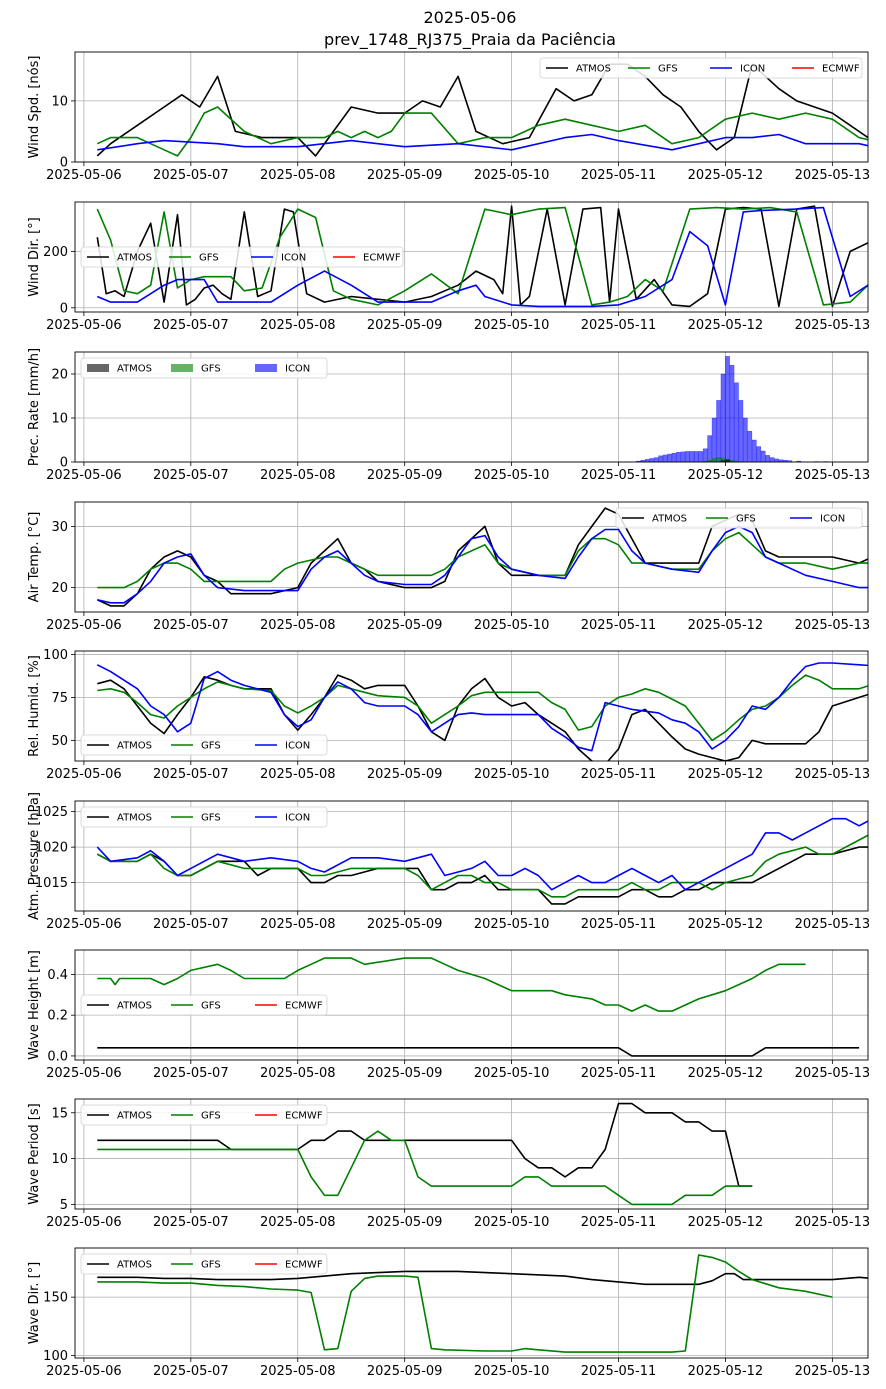  Describe the element at coordinates (34, 407) in the screenshot. I see `y-axis-label: Prec. Rate [mm/h]` at that location.